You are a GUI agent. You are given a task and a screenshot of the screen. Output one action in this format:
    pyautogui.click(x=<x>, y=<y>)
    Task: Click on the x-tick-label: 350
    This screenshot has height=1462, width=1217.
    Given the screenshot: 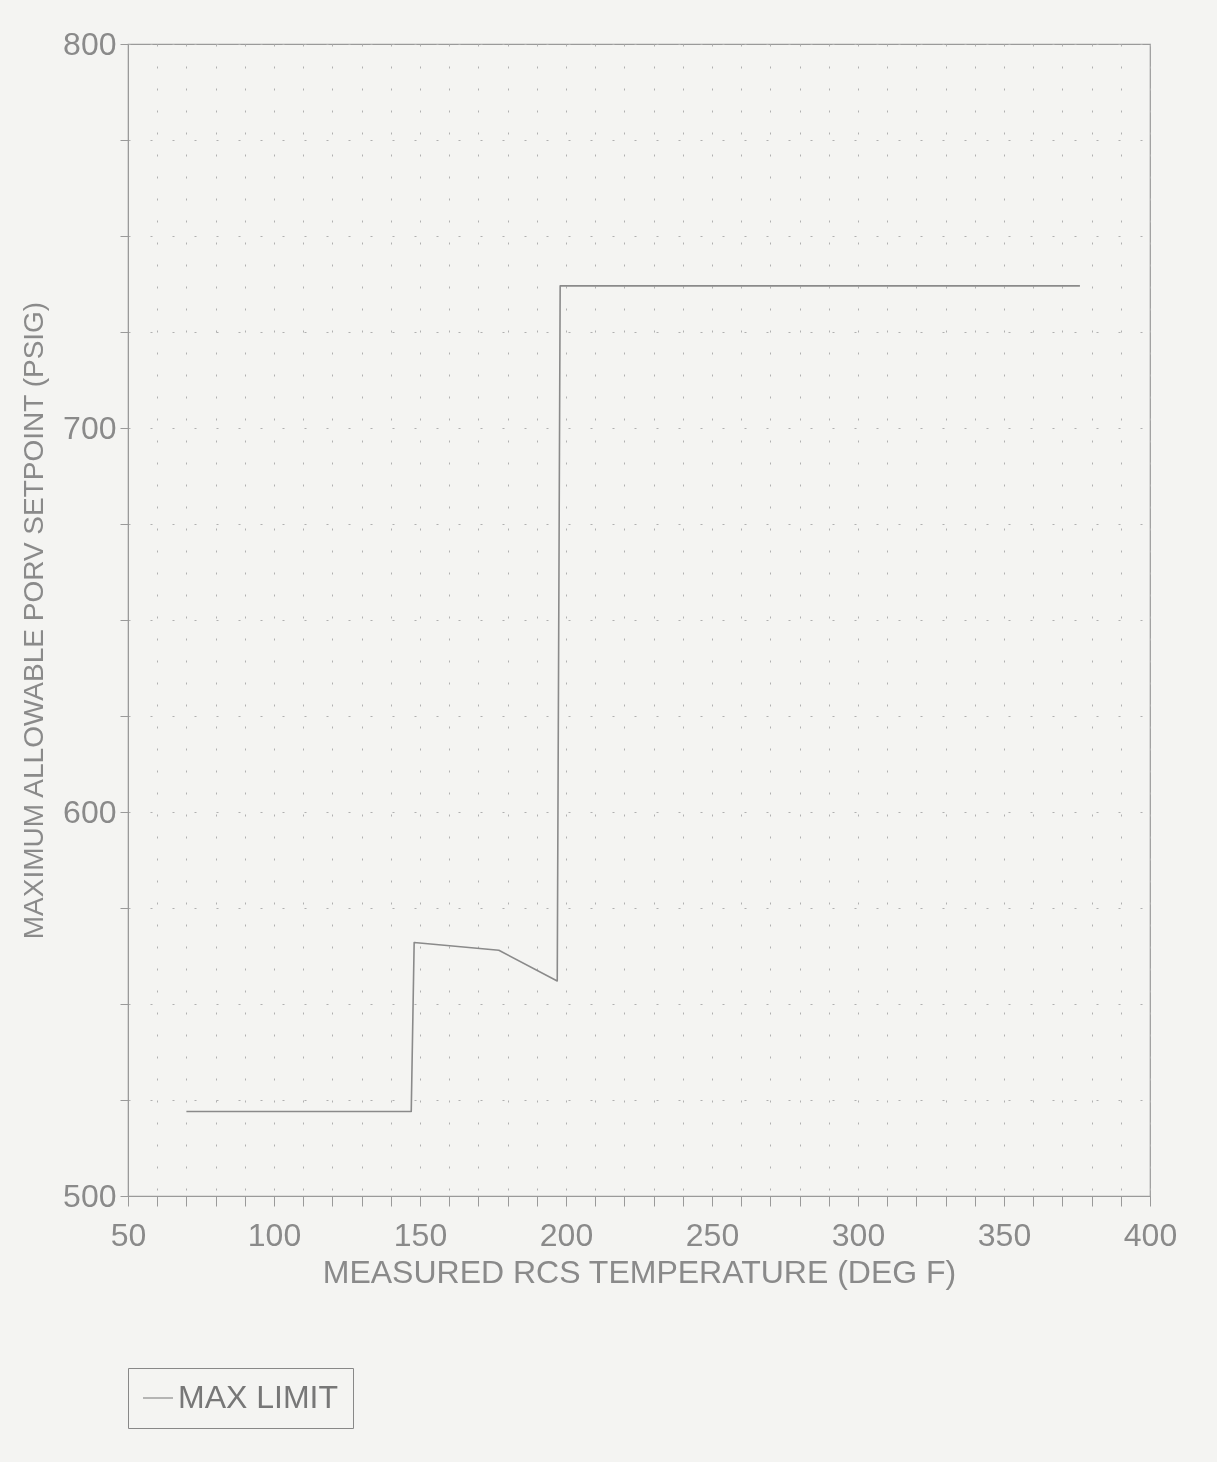 What is the action you would take?
    pyautogui.click(x=1004, y=1234)
    